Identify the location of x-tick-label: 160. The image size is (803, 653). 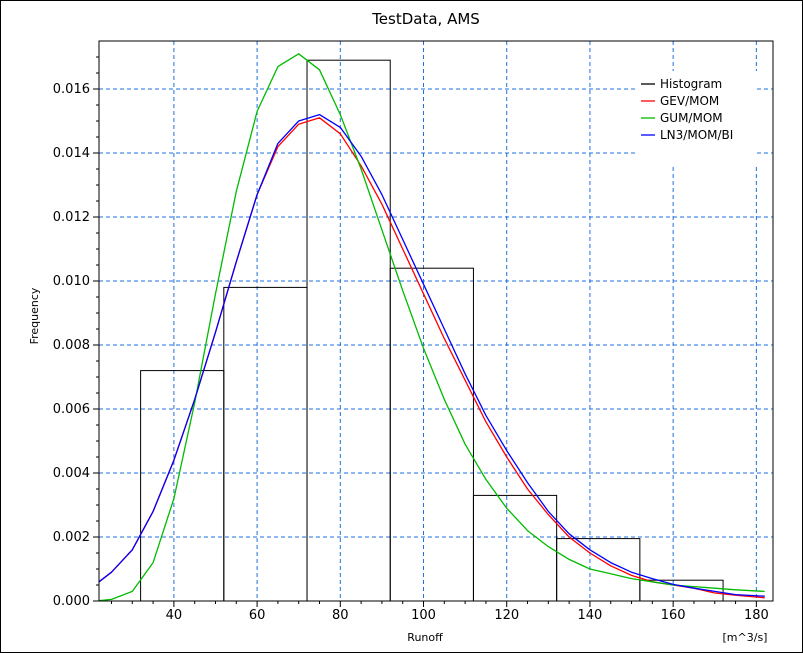
(673, 615).